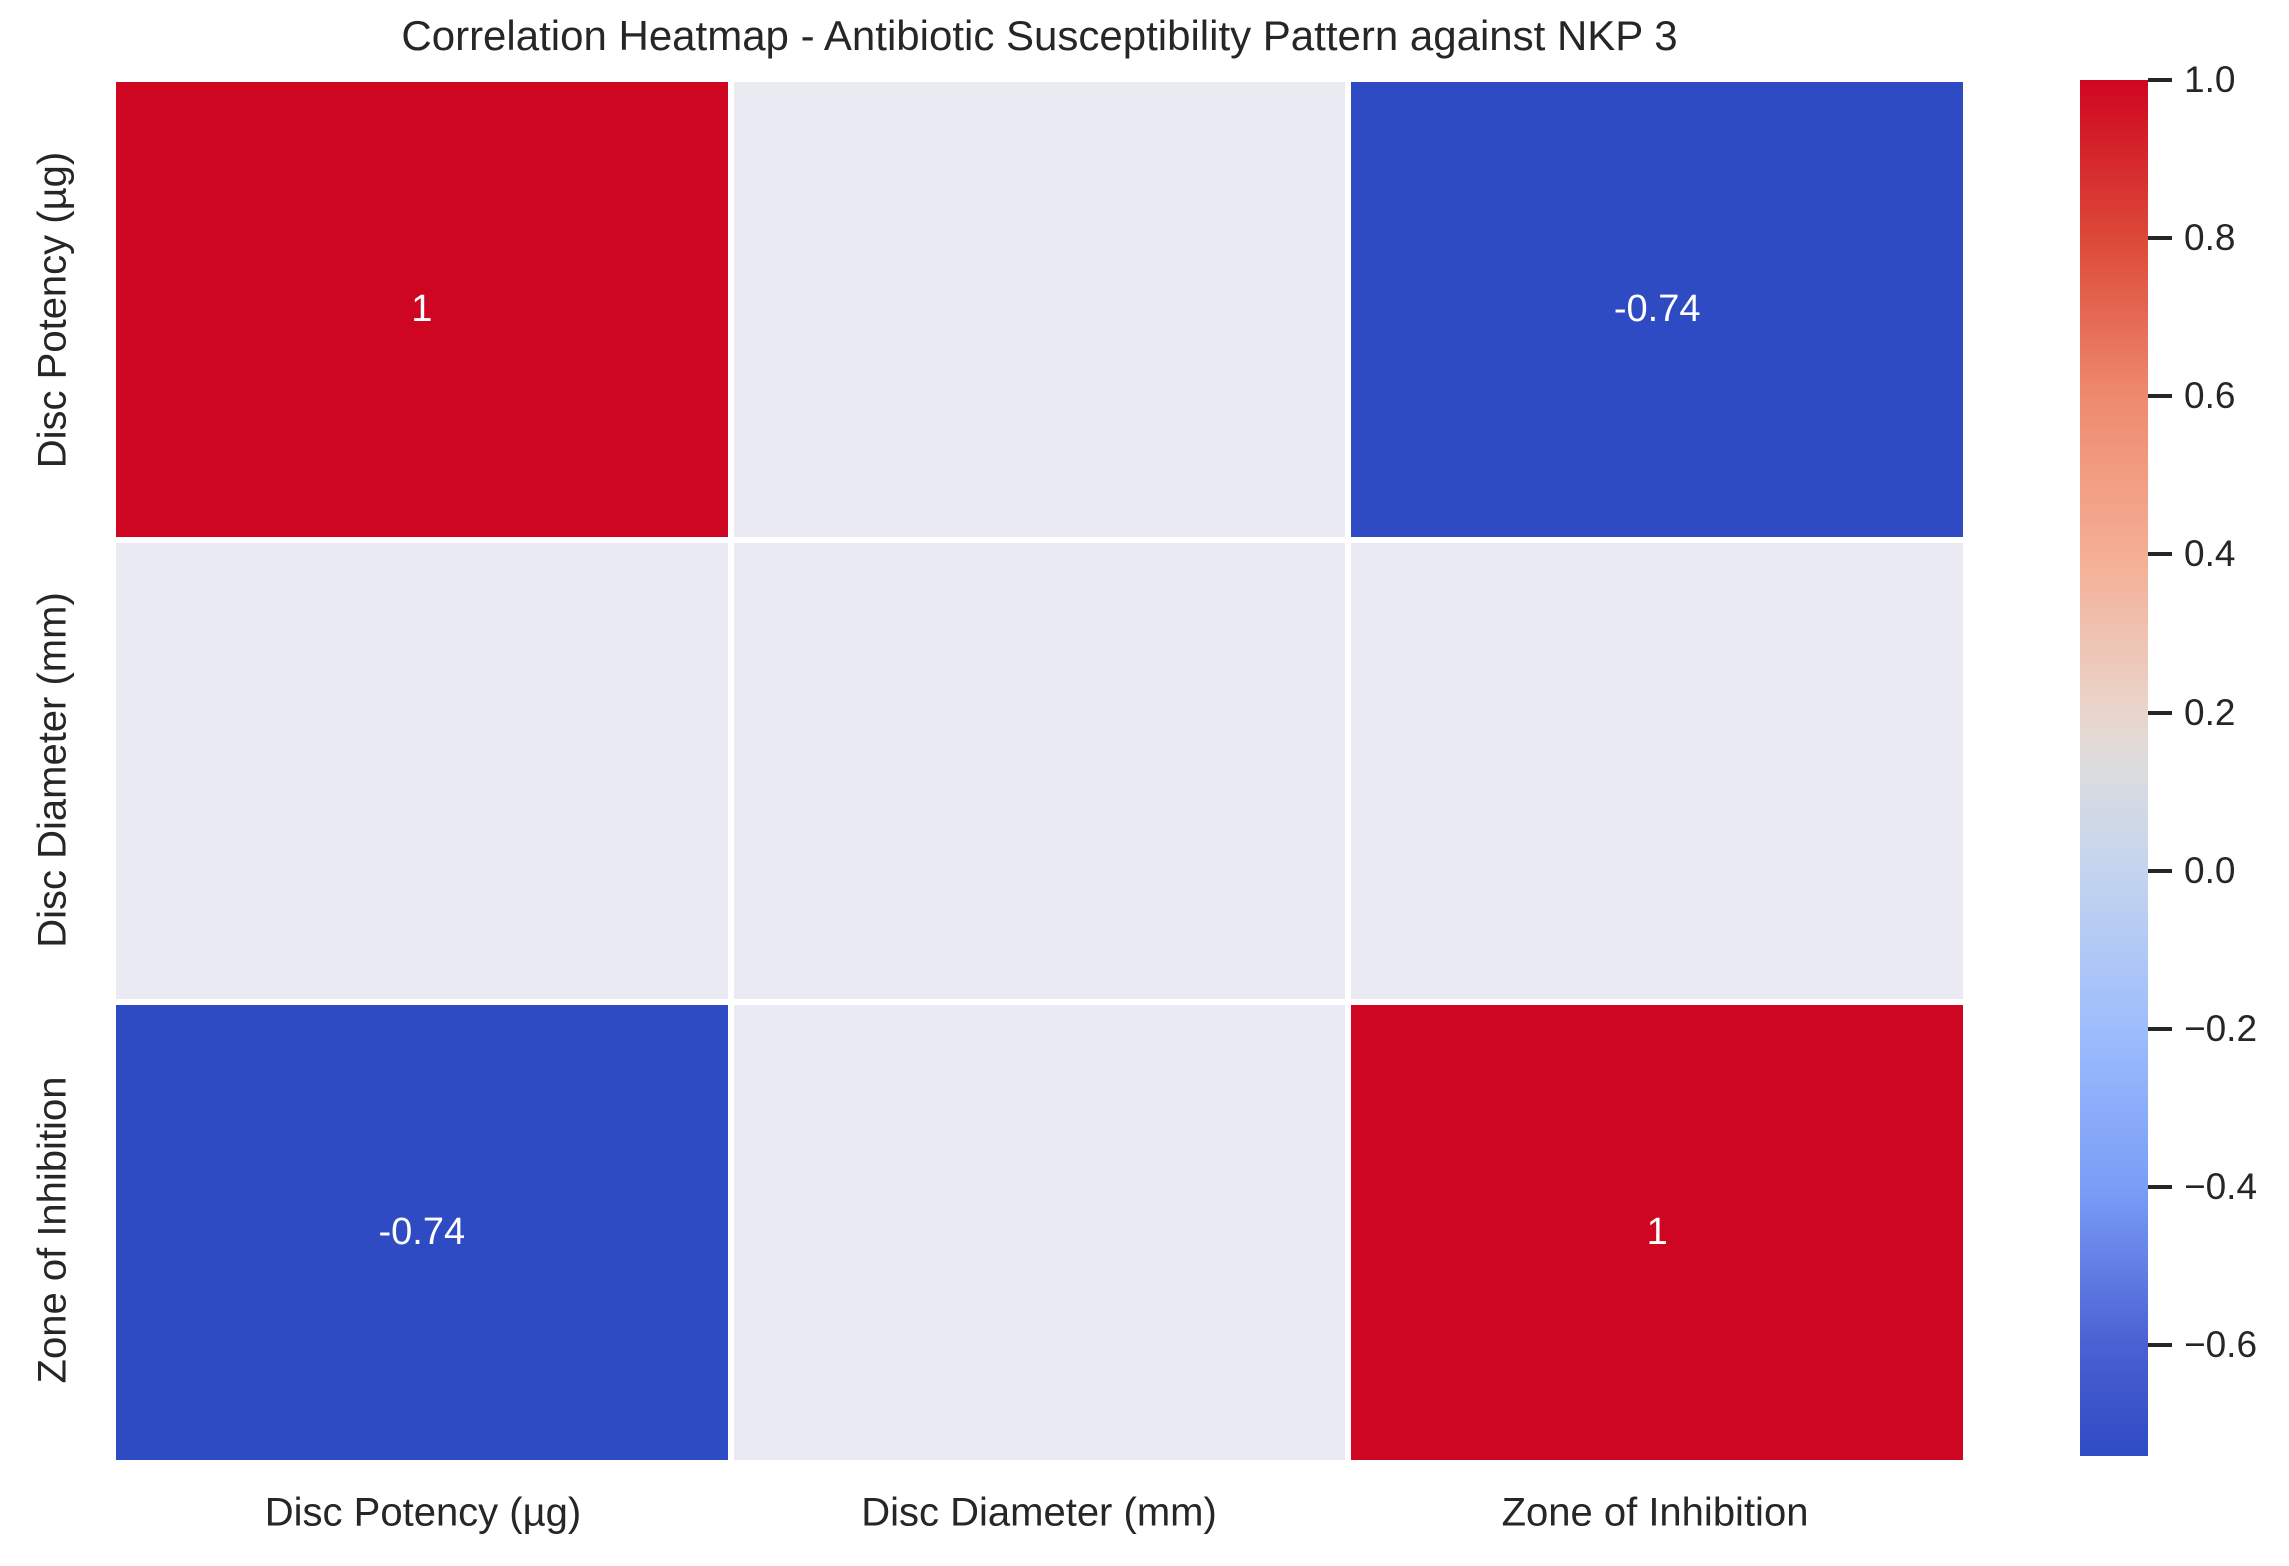 The image size is (2289, 1566). I want to click on y-tick-label-0: Disc Potency (µg), so click(52, 310).